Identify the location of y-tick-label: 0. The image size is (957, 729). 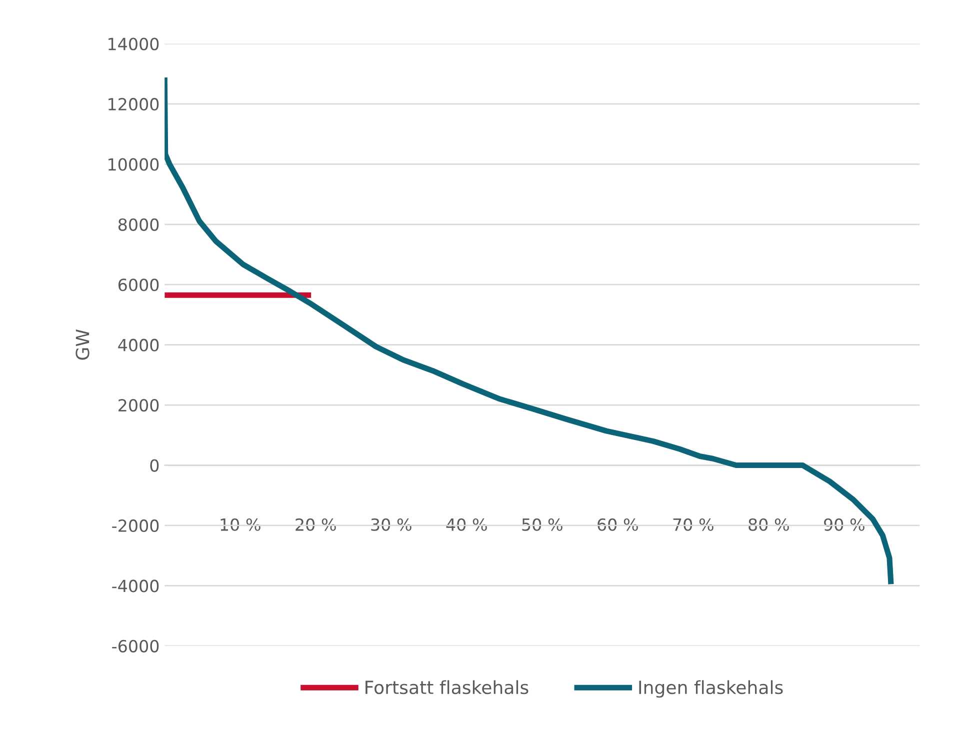
(154, 465).